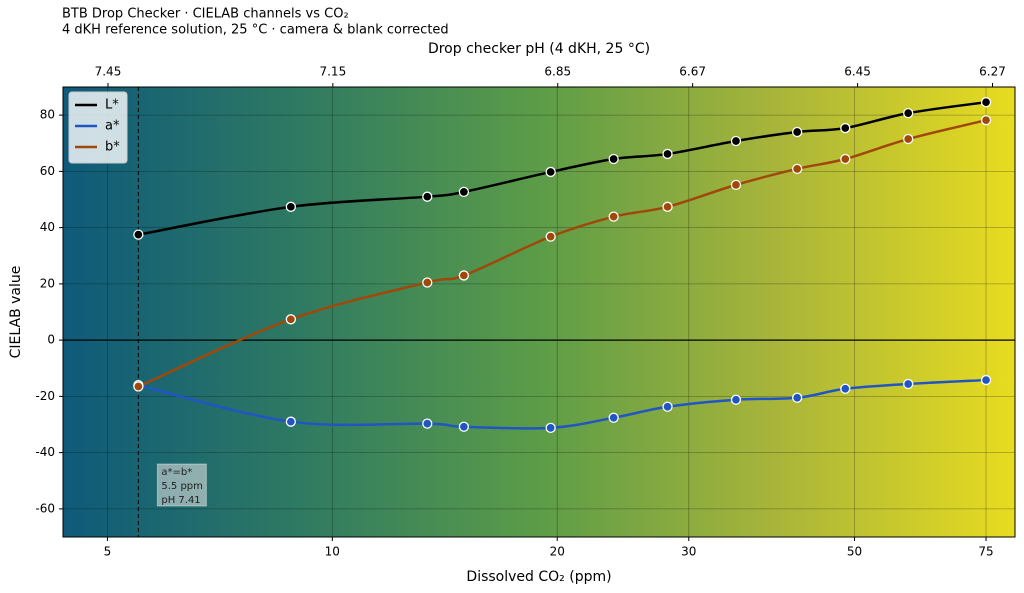 The width and height of the screenshot is (1024, 593). What do you see at coordinates (45, 396) in the screenshot?
I see `y-tick-label: -20` at bounding box center [45, 396].